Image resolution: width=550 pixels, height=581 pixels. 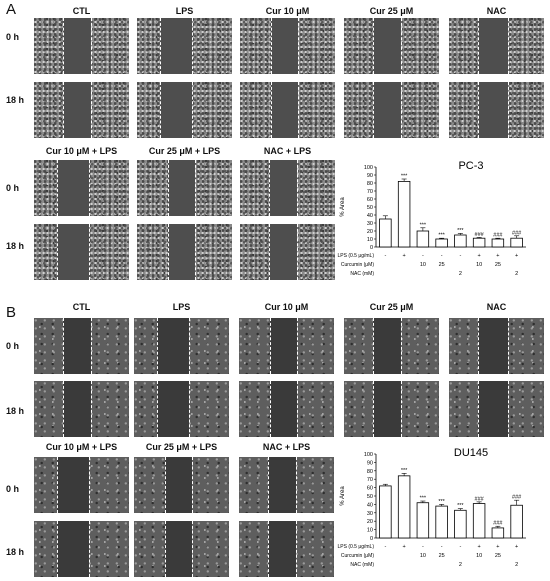 What do you see at coordinates (370, 240) in the screenshot?
I see `y-tick-label: 10` at bounding box center [370, 240].